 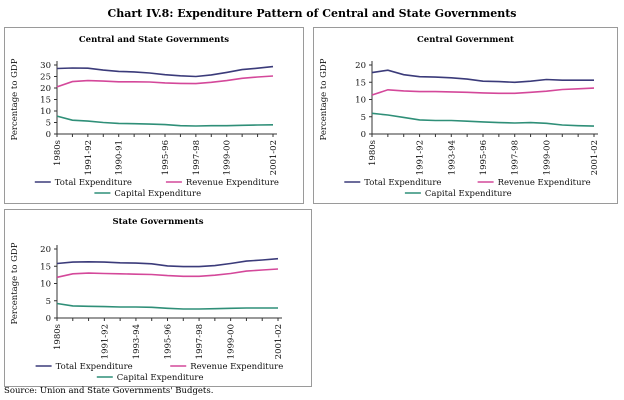 I want to click on chart-title: Central Government, so click(x=465, y=40).